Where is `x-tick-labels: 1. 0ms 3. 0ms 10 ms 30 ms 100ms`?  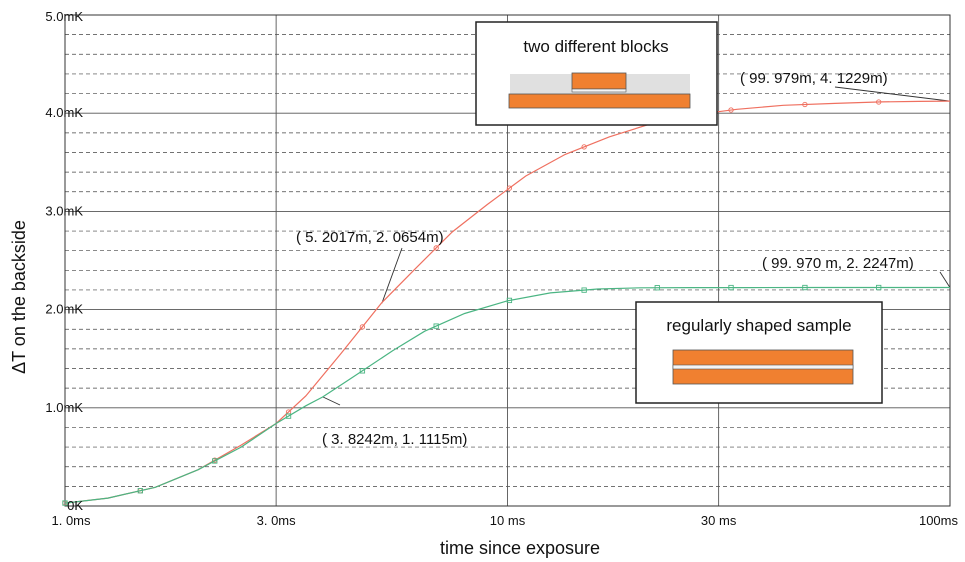
x-tick-labels: 1. 0ms 3. 0ms 10 ms 30 ms 100ms is located at coordinates (504, 520).